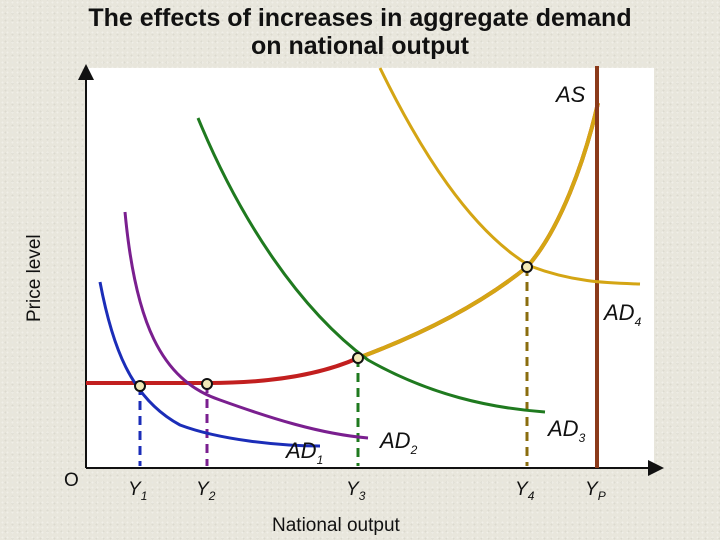  Describe the element at coordinates (135, 489) in the screenshot. I see `tick-y1-text: Y` at that location.